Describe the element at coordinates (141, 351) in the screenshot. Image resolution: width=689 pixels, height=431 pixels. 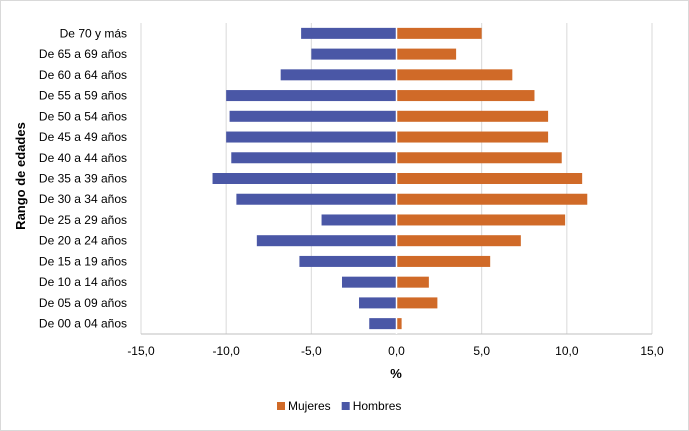
I see `x-tick-label: -15,0` at that location.